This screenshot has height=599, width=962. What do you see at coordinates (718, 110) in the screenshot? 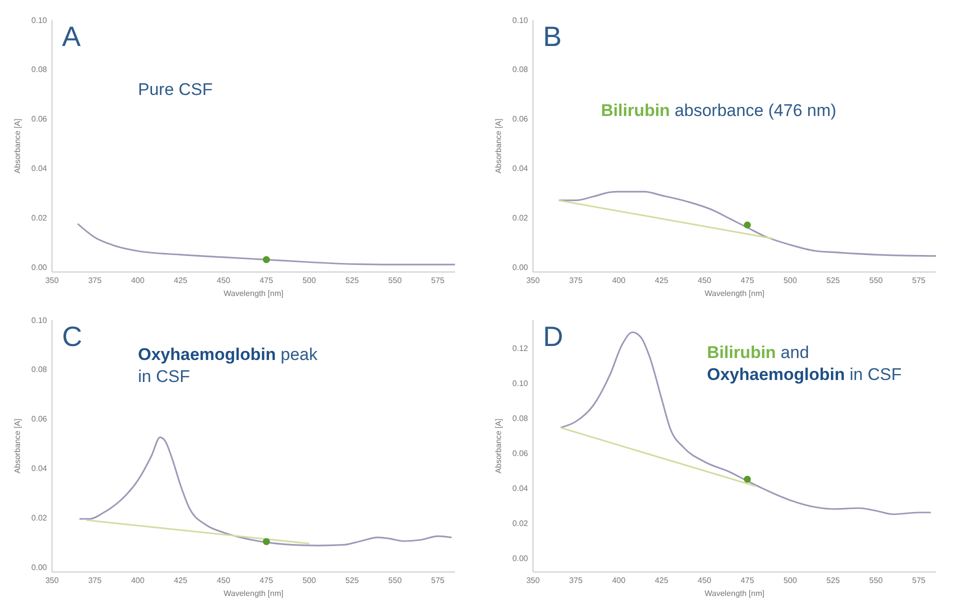
I see `annotation: Bilirubin absorbance (476 nm)` at bounding box center [718, 110].